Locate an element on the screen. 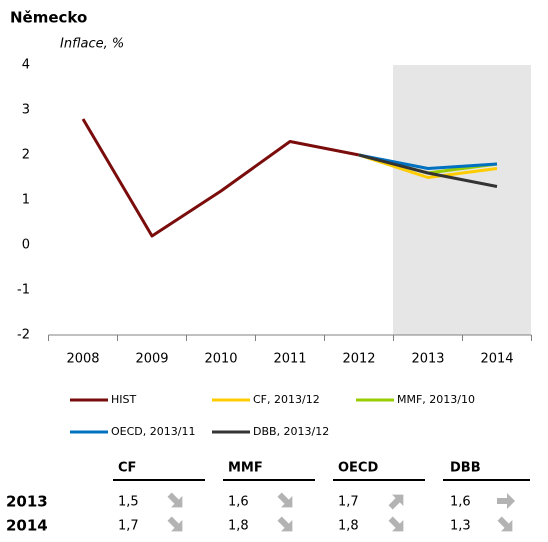  forecast-shade is located at coordinates (462, 200).